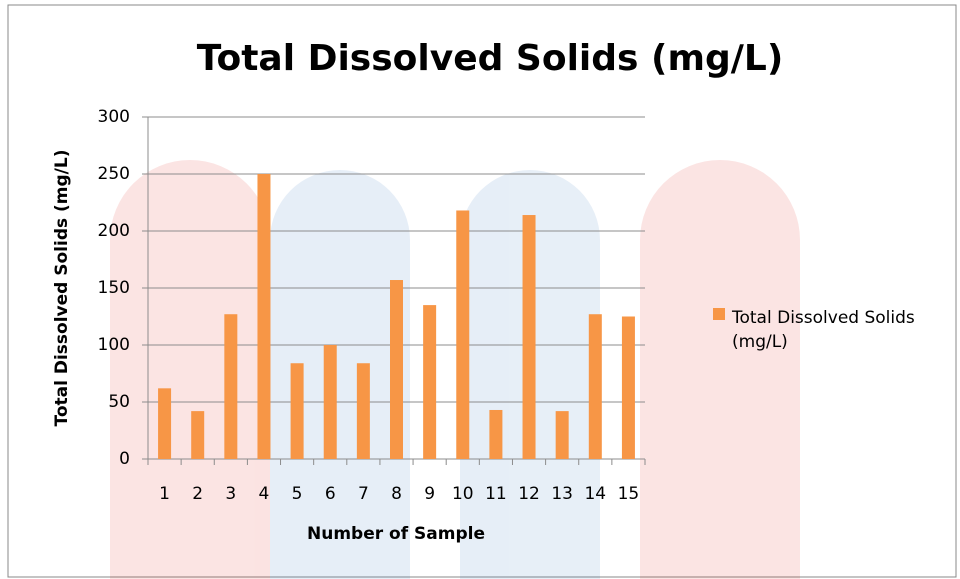 The width and height of the screenshot is (960, 579). Describe the element at coordinates (114, 117) in the screenshot. I see `y-tick-label: 300` at that location.